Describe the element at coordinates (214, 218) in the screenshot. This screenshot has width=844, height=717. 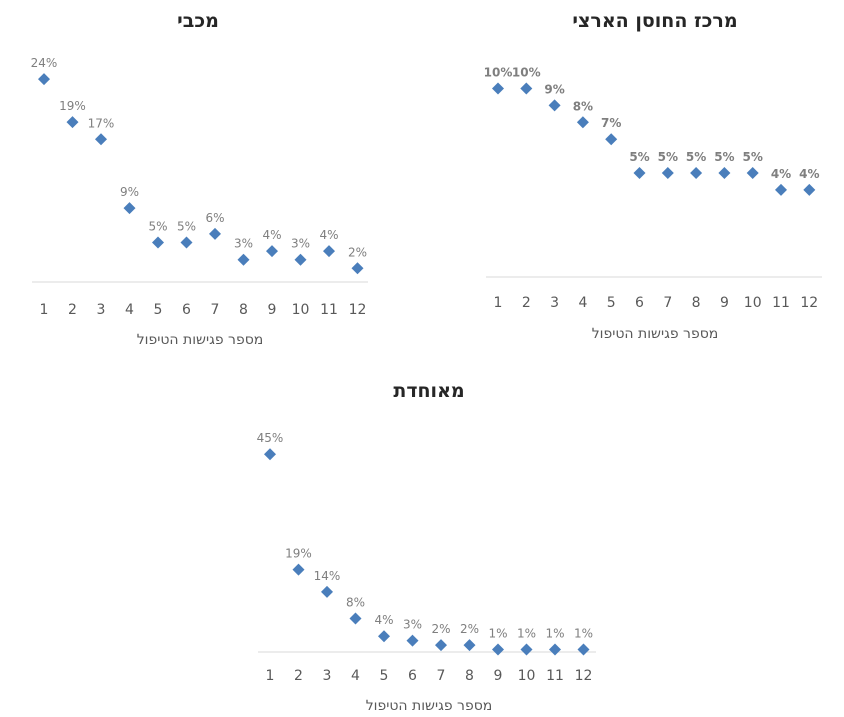
I see `data-label: 6%` at that location.